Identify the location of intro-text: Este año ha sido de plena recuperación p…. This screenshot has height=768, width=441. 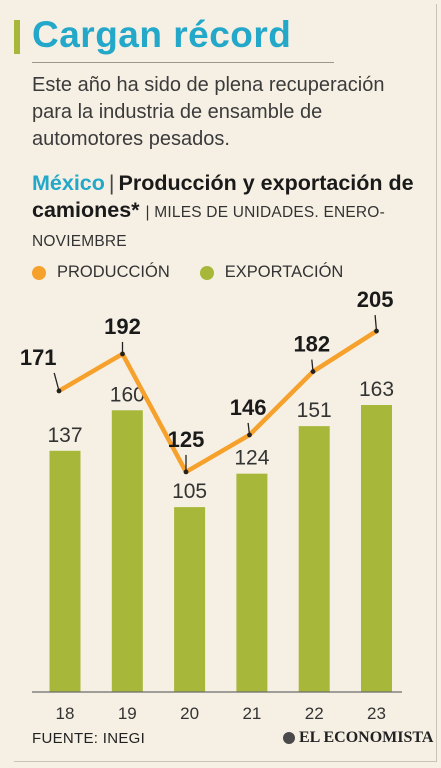
(208, 112).